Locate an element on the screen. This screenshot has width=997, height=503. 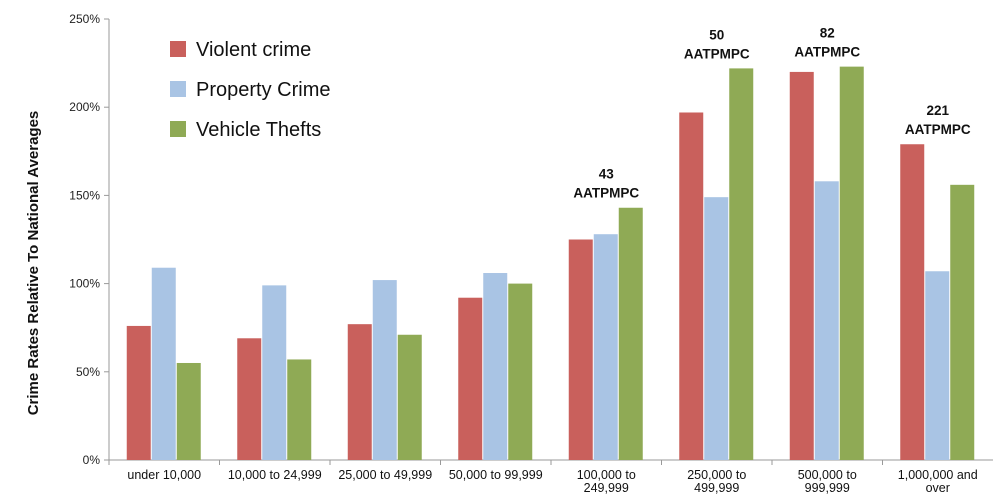
x-tick-label: 25,000 to 49,999 is located at coordinates (385, 475).